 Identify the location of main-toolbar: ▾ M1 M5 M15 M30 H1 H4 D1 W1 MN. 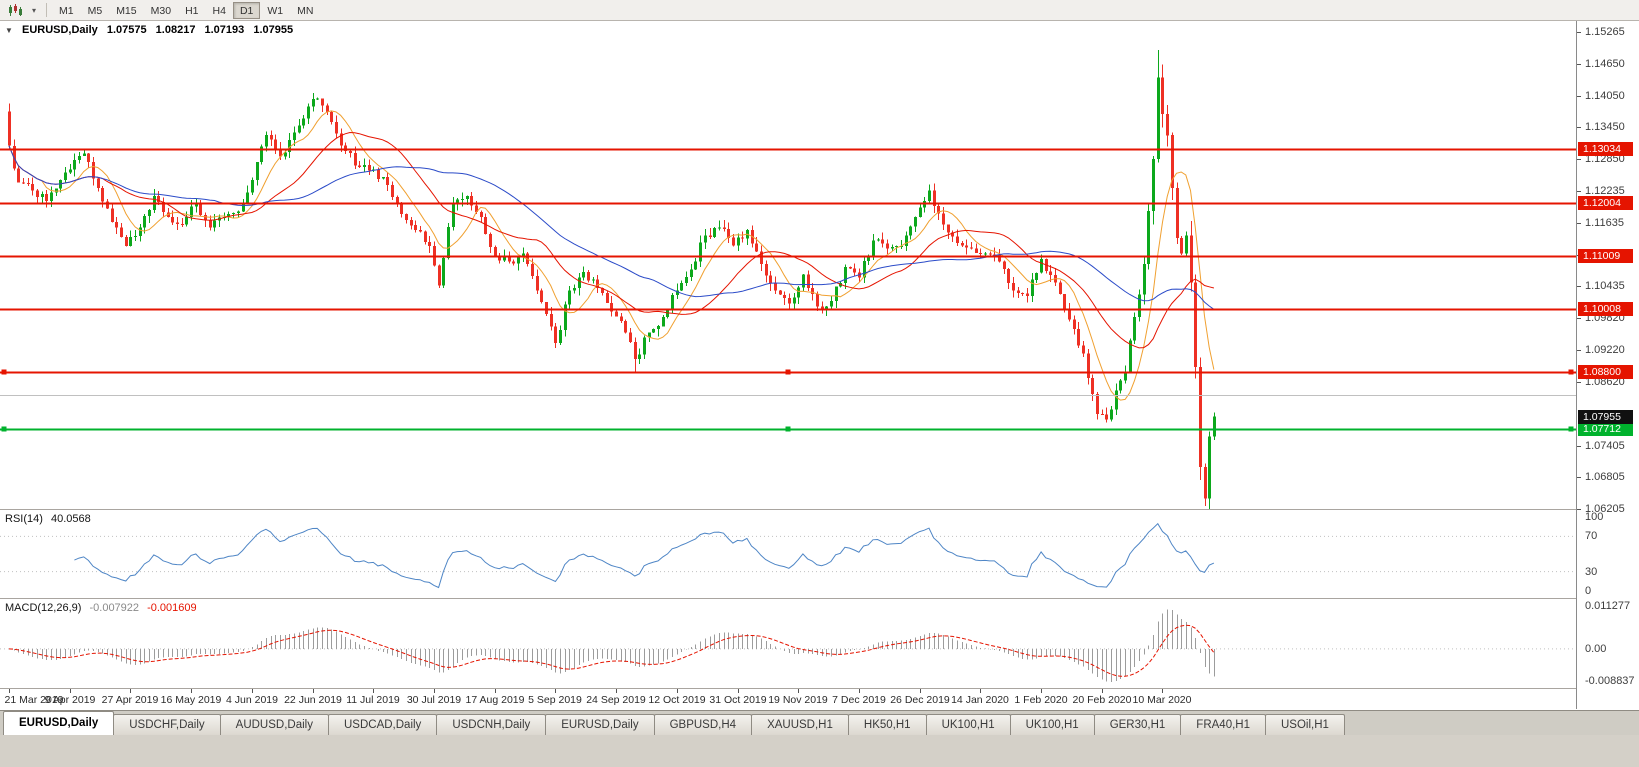
(819, 10).